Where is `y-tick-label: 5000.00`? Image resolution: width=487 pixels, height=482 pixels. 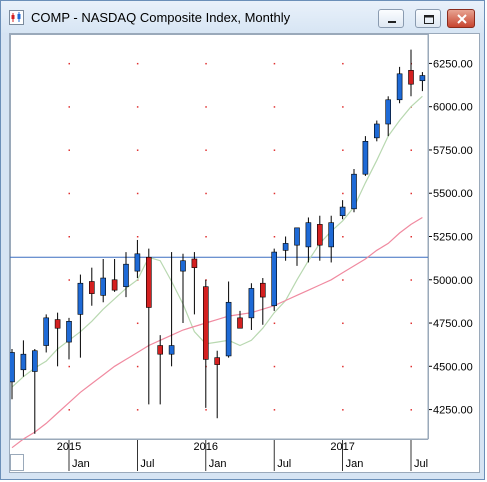 y-tick-label: 5000.00 is located at coordinates (453, 281).